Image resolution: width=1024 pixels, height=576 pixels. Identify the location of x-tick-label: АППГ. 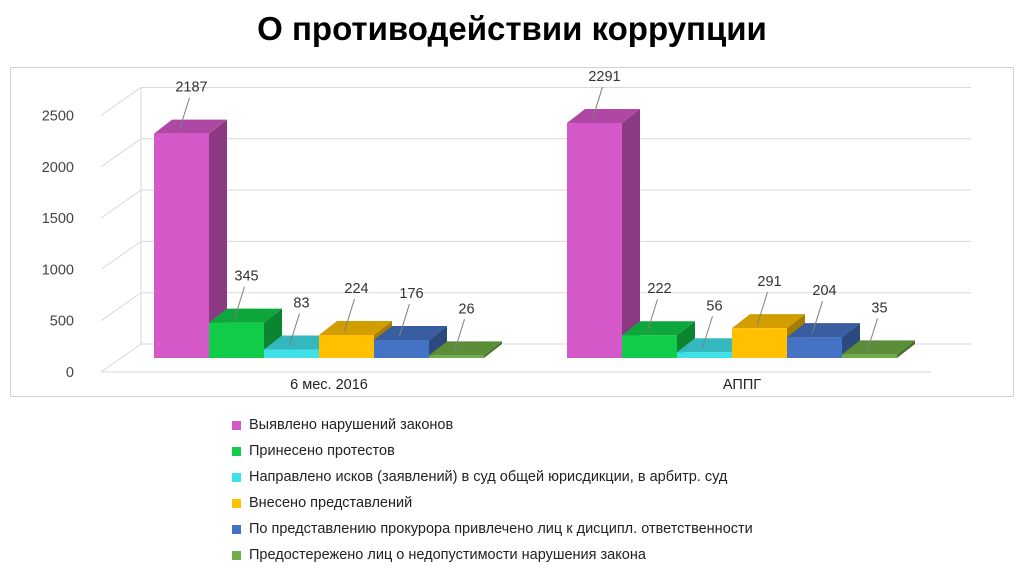
(742, 385).